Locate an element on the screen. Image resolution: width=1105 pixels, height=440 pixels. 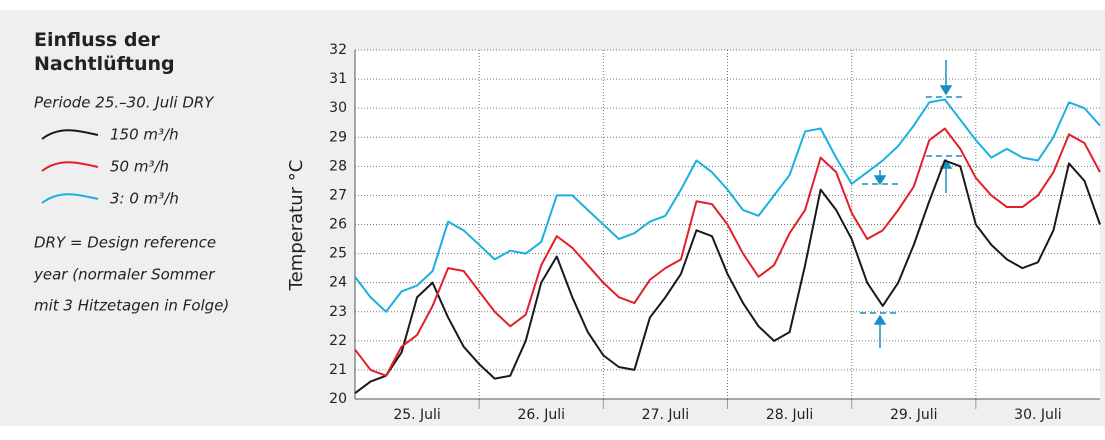
x-tick-label: 29. Juli is located at coordinates (914, 415).